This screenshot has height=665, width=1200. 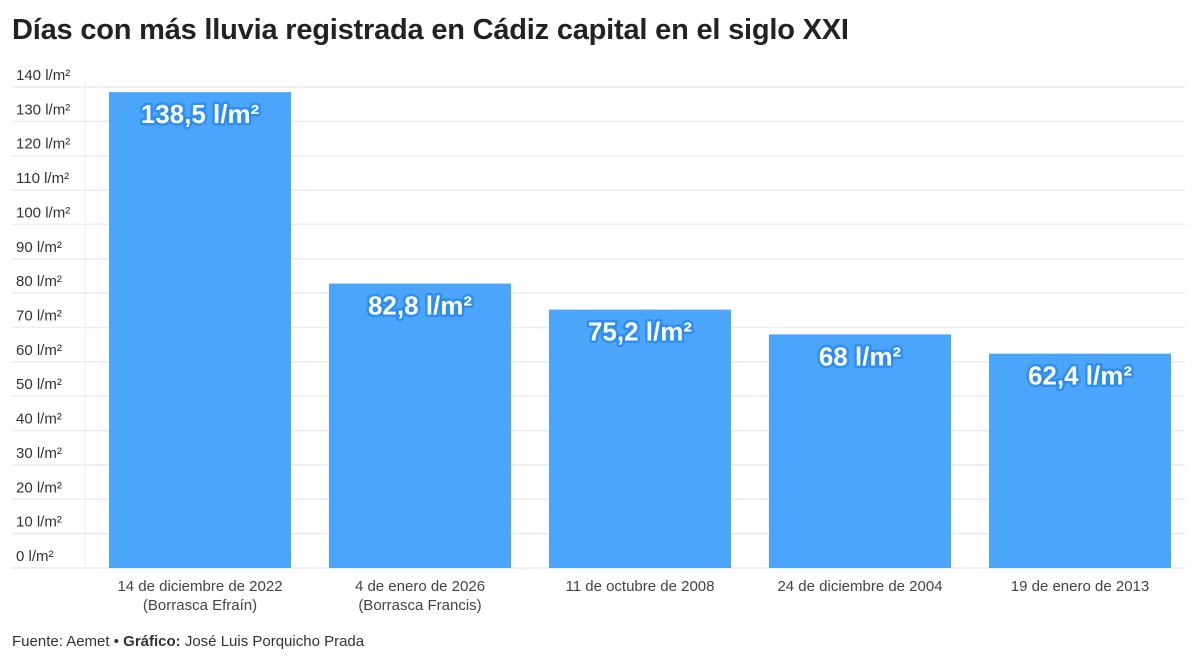 I want to click on credit-text: José Luis Porquicho Prada, so click(x=272, y=641).